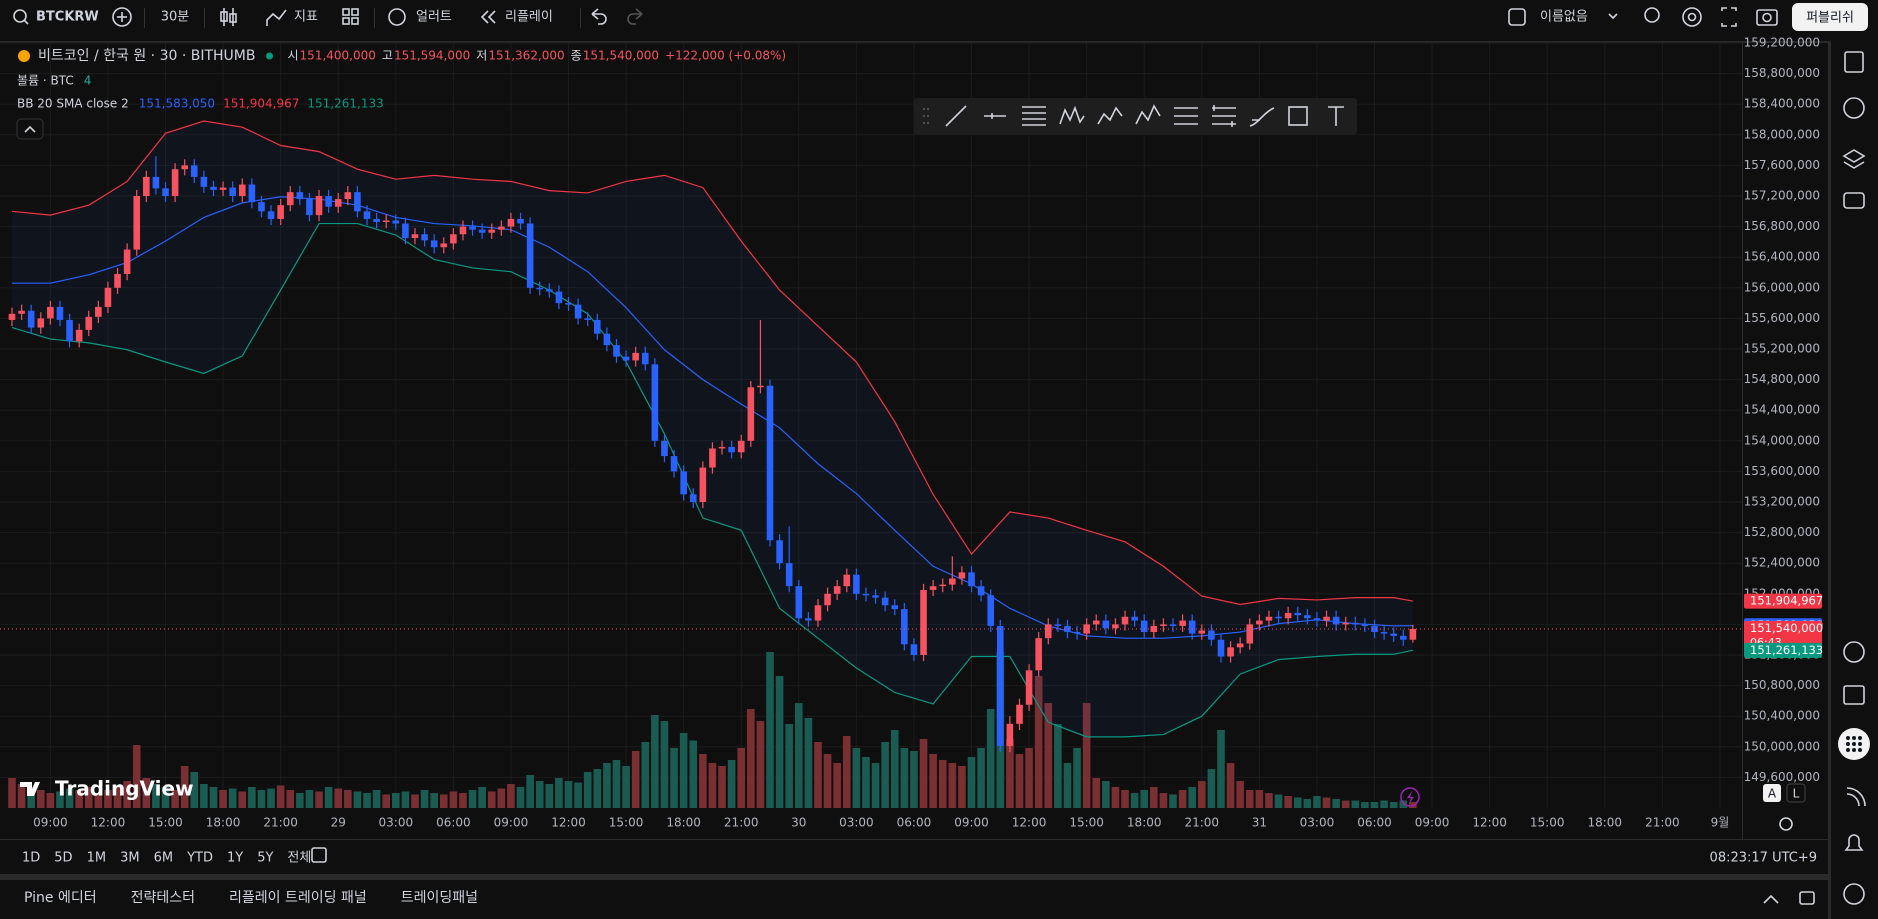  Describe the element at coordinates (1796, 793) in the screenshot. I see `log-scale-button` at that location.